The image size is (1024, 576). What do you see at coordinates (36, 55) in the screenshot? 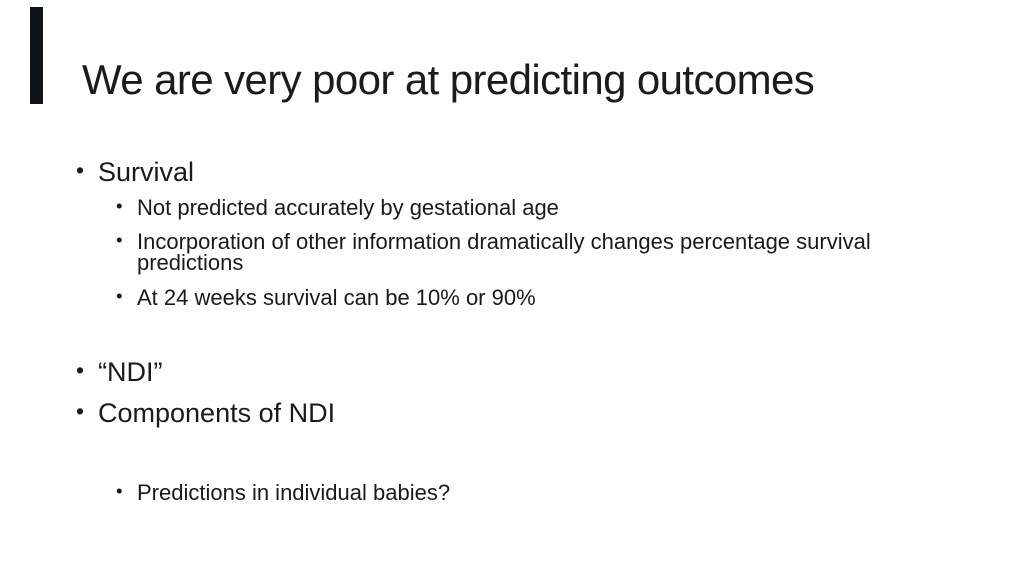
I see `accent-bar` at bounding box center [36, 55].